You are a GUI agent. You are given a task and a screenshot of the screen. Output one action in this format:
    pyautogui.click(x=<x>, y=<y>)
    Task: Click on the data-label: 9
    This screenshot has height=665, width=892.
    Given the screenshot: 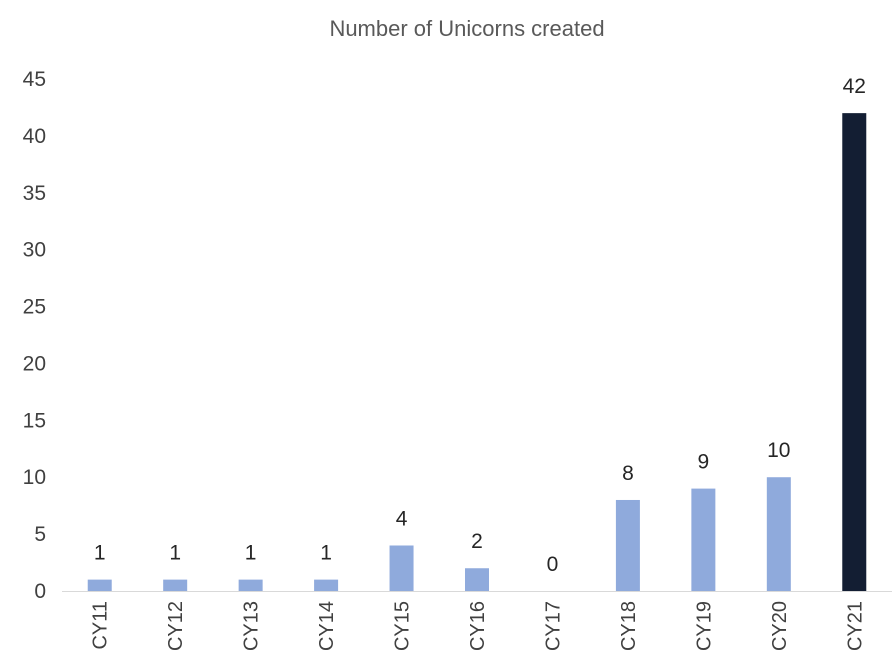 What is the action you would take?
    pyautogui.click(x=704, y=462)
    